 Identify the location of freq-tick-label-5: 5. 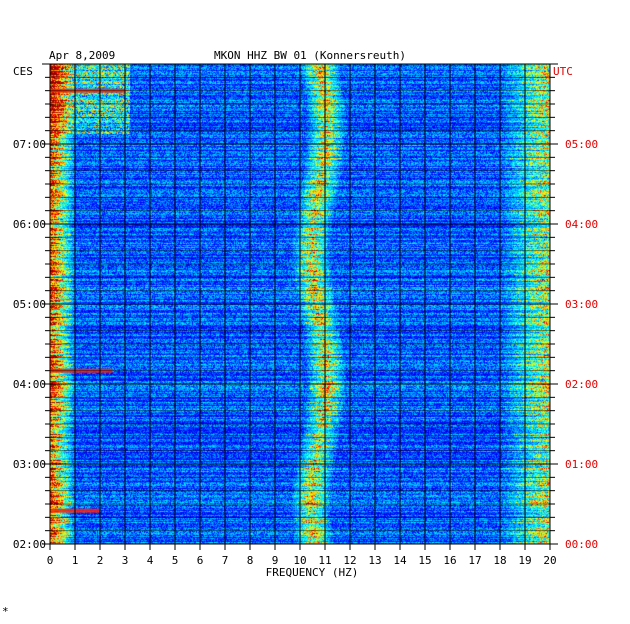
(175, 560).